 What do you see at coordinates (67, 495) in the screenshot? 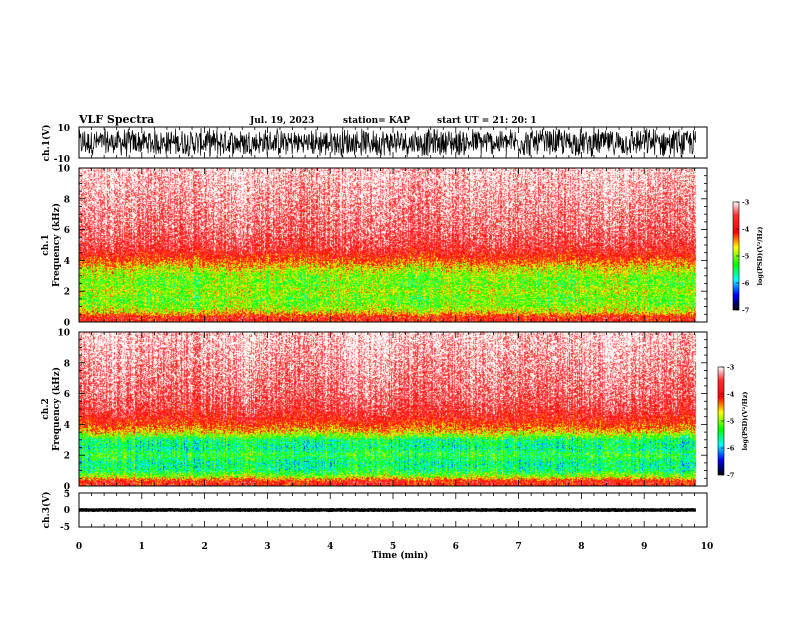
I see `ch3-ytick-label: 5` at bounding box center [67, 495].